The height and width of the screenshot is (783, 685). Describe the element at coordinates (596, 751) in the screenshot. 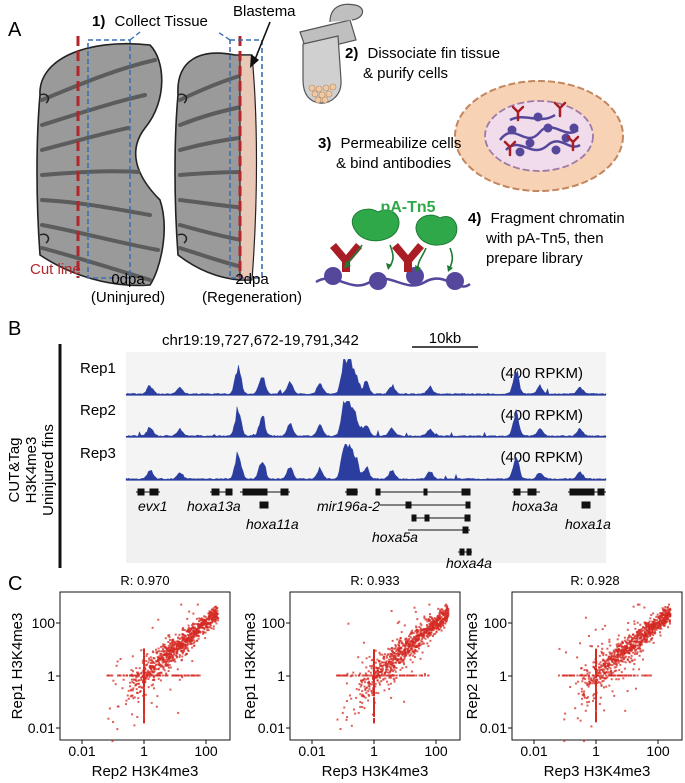

I see `plot3-xtick-1: 1` at that location.